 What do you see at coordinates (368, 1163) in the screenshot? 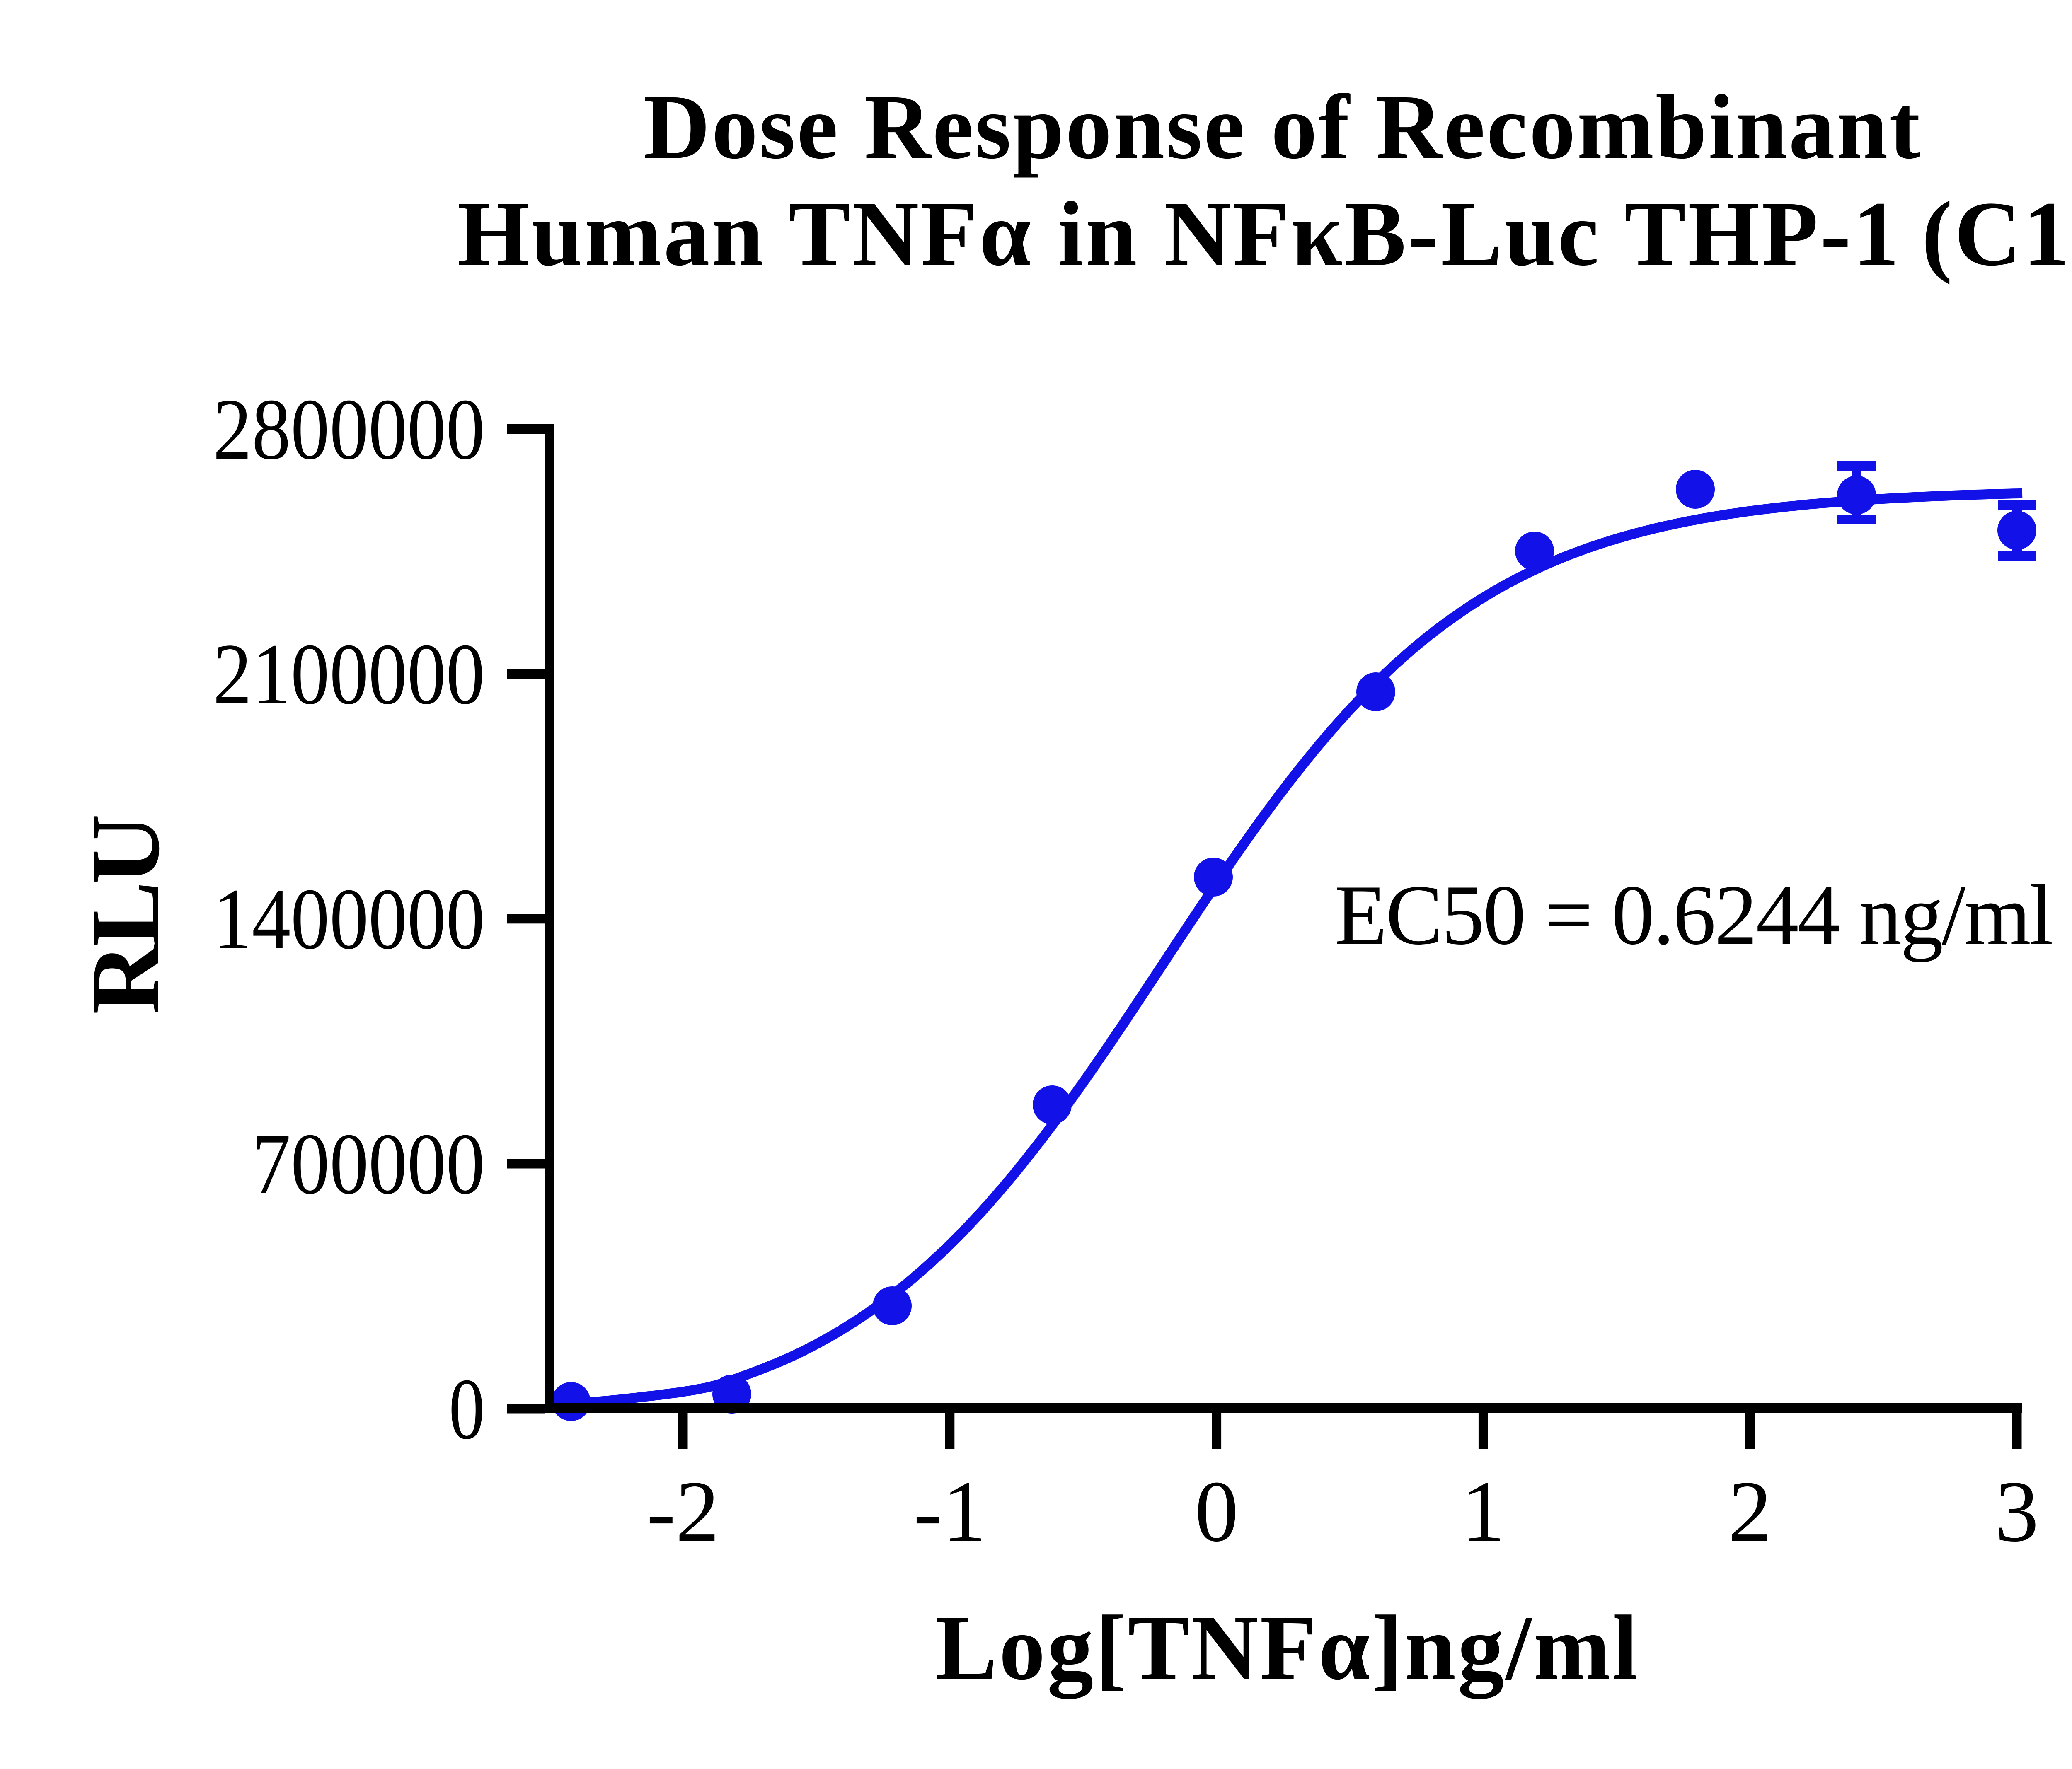
I see `svg-text: 700000` at bounding box center [368, 1163].